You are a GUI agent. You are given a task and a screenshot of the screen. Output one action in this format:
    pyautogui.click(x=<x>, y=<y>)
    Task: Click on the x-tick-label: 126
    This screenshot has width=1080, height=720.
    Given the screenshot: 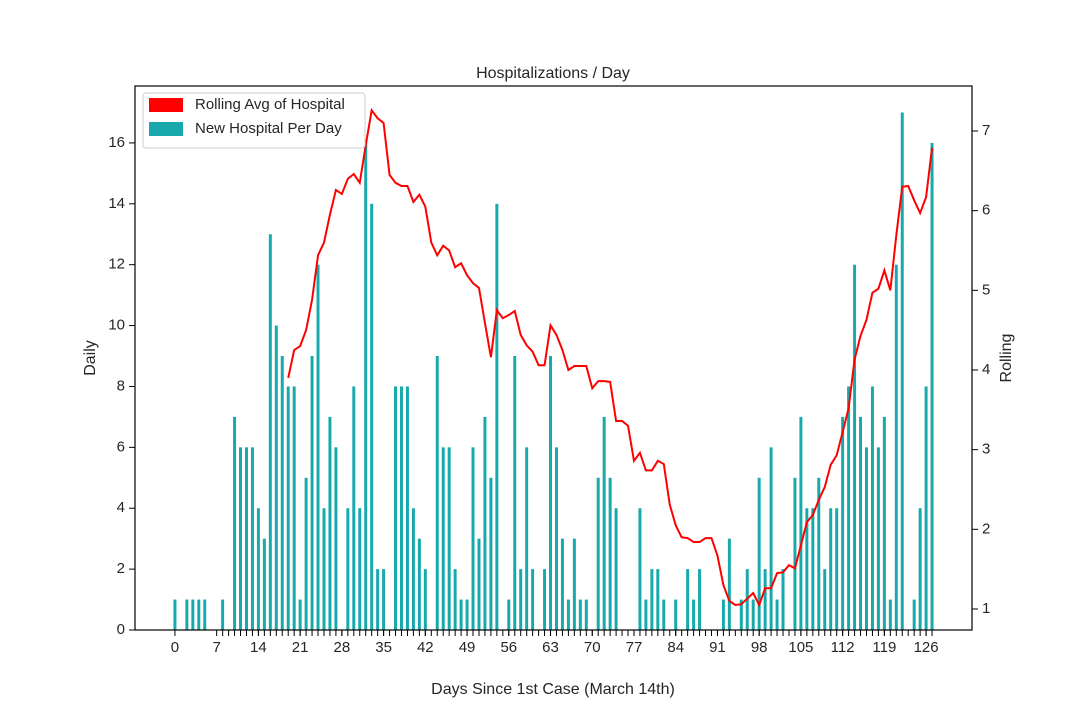 What is the action you would take?
    pyautogui.click(x=926, y=647)
    